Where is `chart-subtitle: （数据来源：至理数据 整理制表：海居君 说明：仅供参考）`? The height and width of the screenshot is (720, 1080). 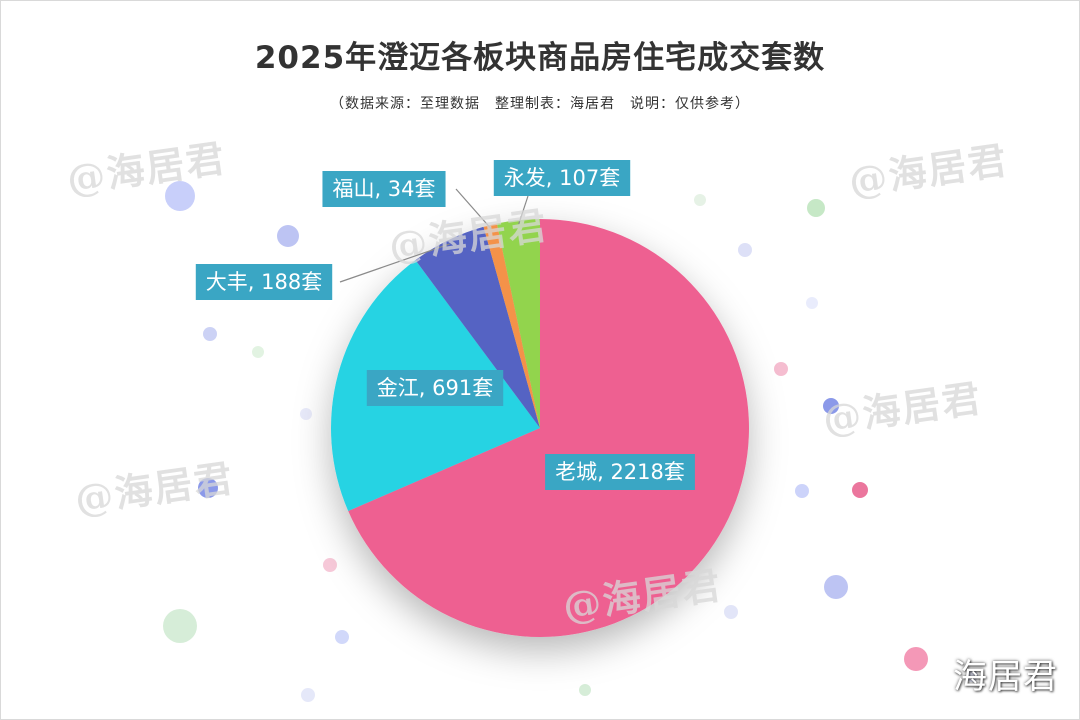 chart-subtitle: （数据来源：至理数据 整理制表：海居君 说明：仅供参考） is located at coordinates (540, 104).